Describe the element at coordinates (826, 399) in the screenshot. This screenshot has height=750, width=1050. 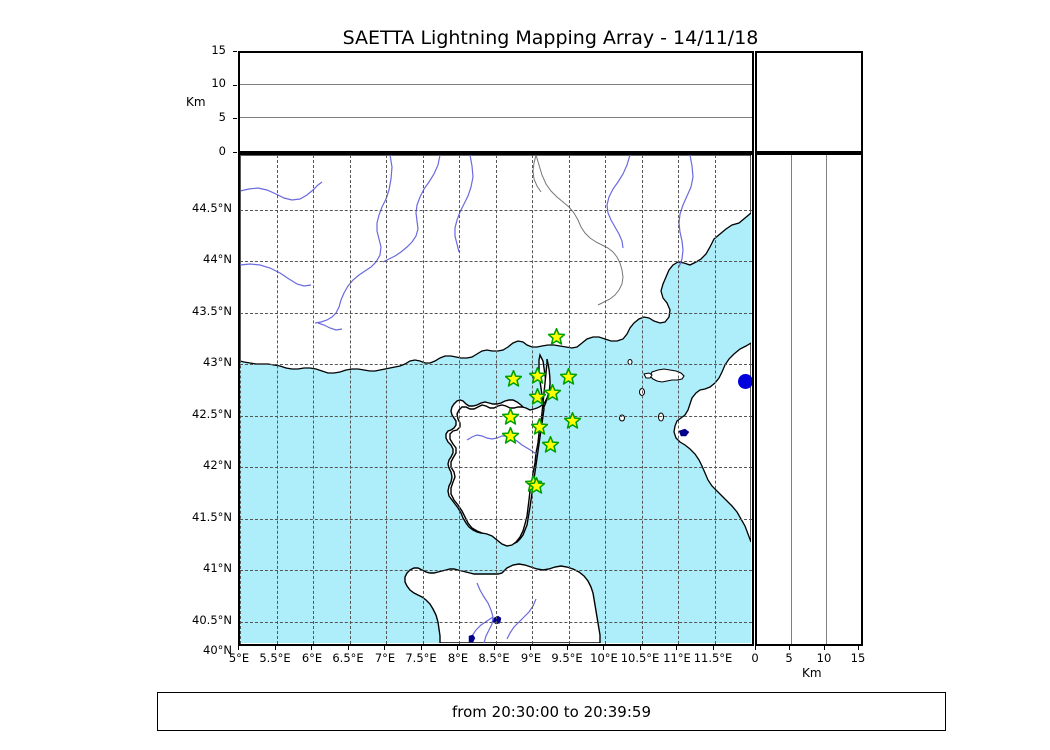
I see `gridline-right-10km` at that location.